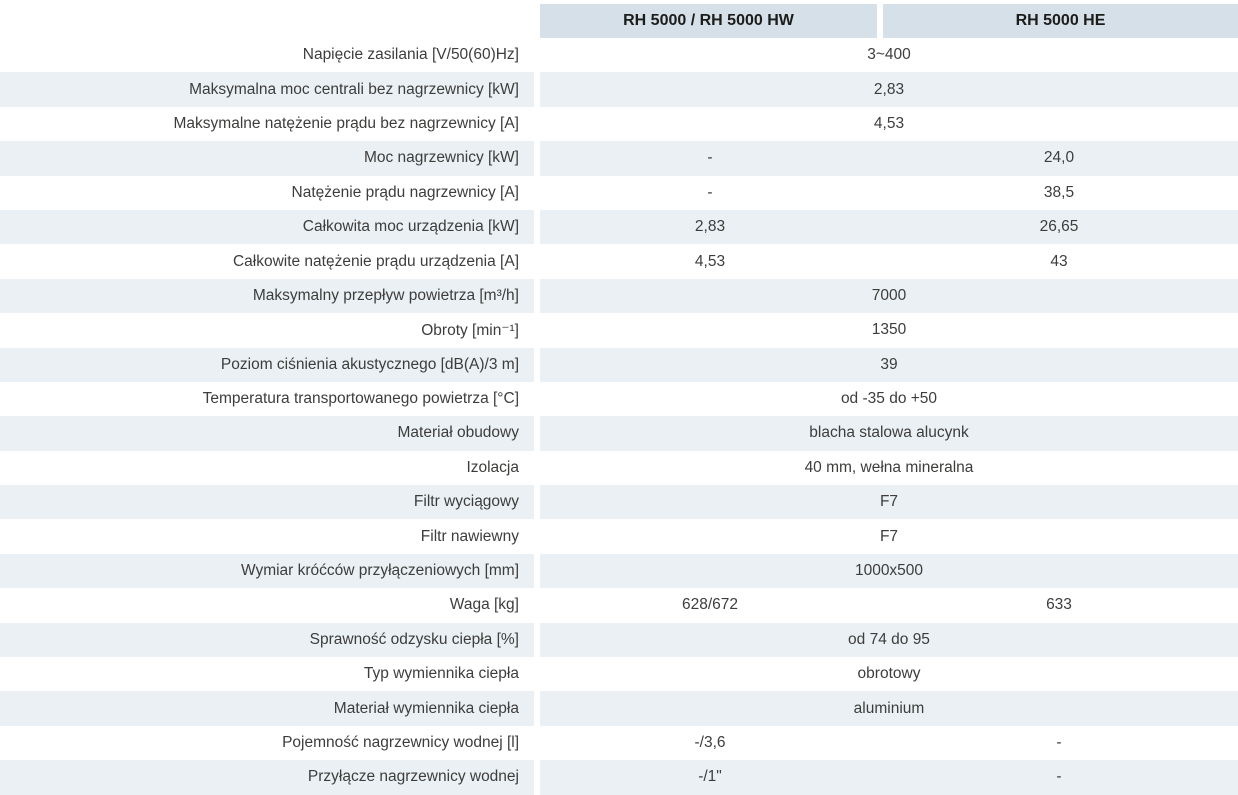 The image size is (1238, 795). I want to click on row-label: Natężenie prądu nagrzewnicy [A], so click(405, 192).